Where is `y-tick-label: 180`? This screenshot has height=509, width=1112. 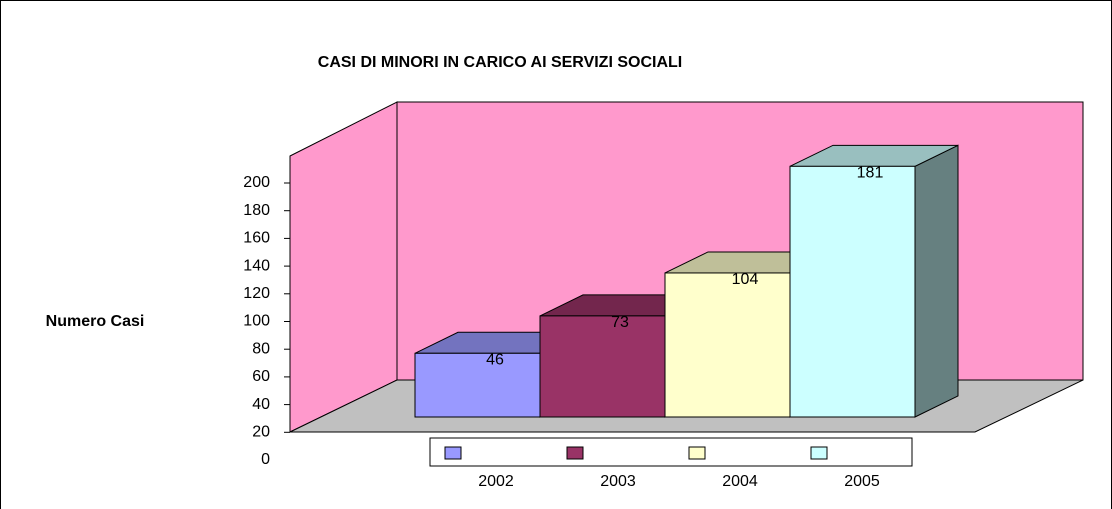 y-tick-label: 180 is located at coordinates (256, 210).